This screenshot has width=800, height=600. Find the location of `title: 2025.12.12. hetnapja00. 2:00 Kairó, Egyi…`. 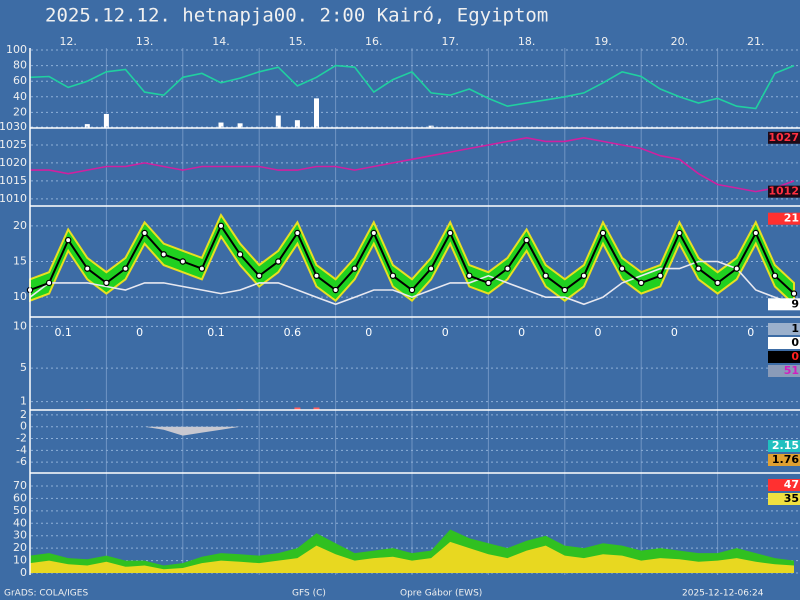

title: 2025.12.12. hetnapja00. 2:00 Kairó, Egyi… is located at coordinates (296, 16).